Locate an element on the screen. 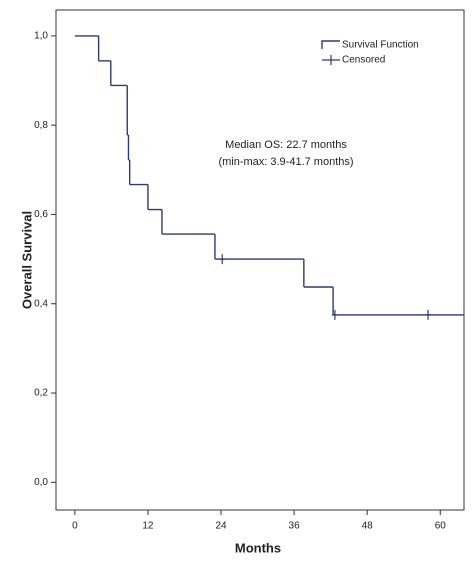 Image resolution: width=474 pixels, height=583 pixels. y-tick-label: 1,0 is located at coordinates (41, 36).